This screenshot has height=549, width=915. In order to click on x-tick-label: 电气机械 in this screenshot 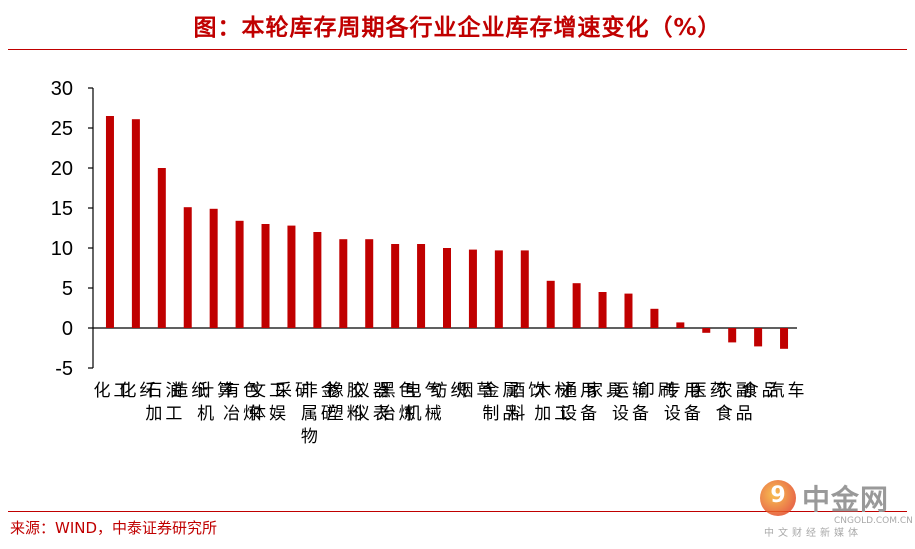, I will do `click(423, 402)`.